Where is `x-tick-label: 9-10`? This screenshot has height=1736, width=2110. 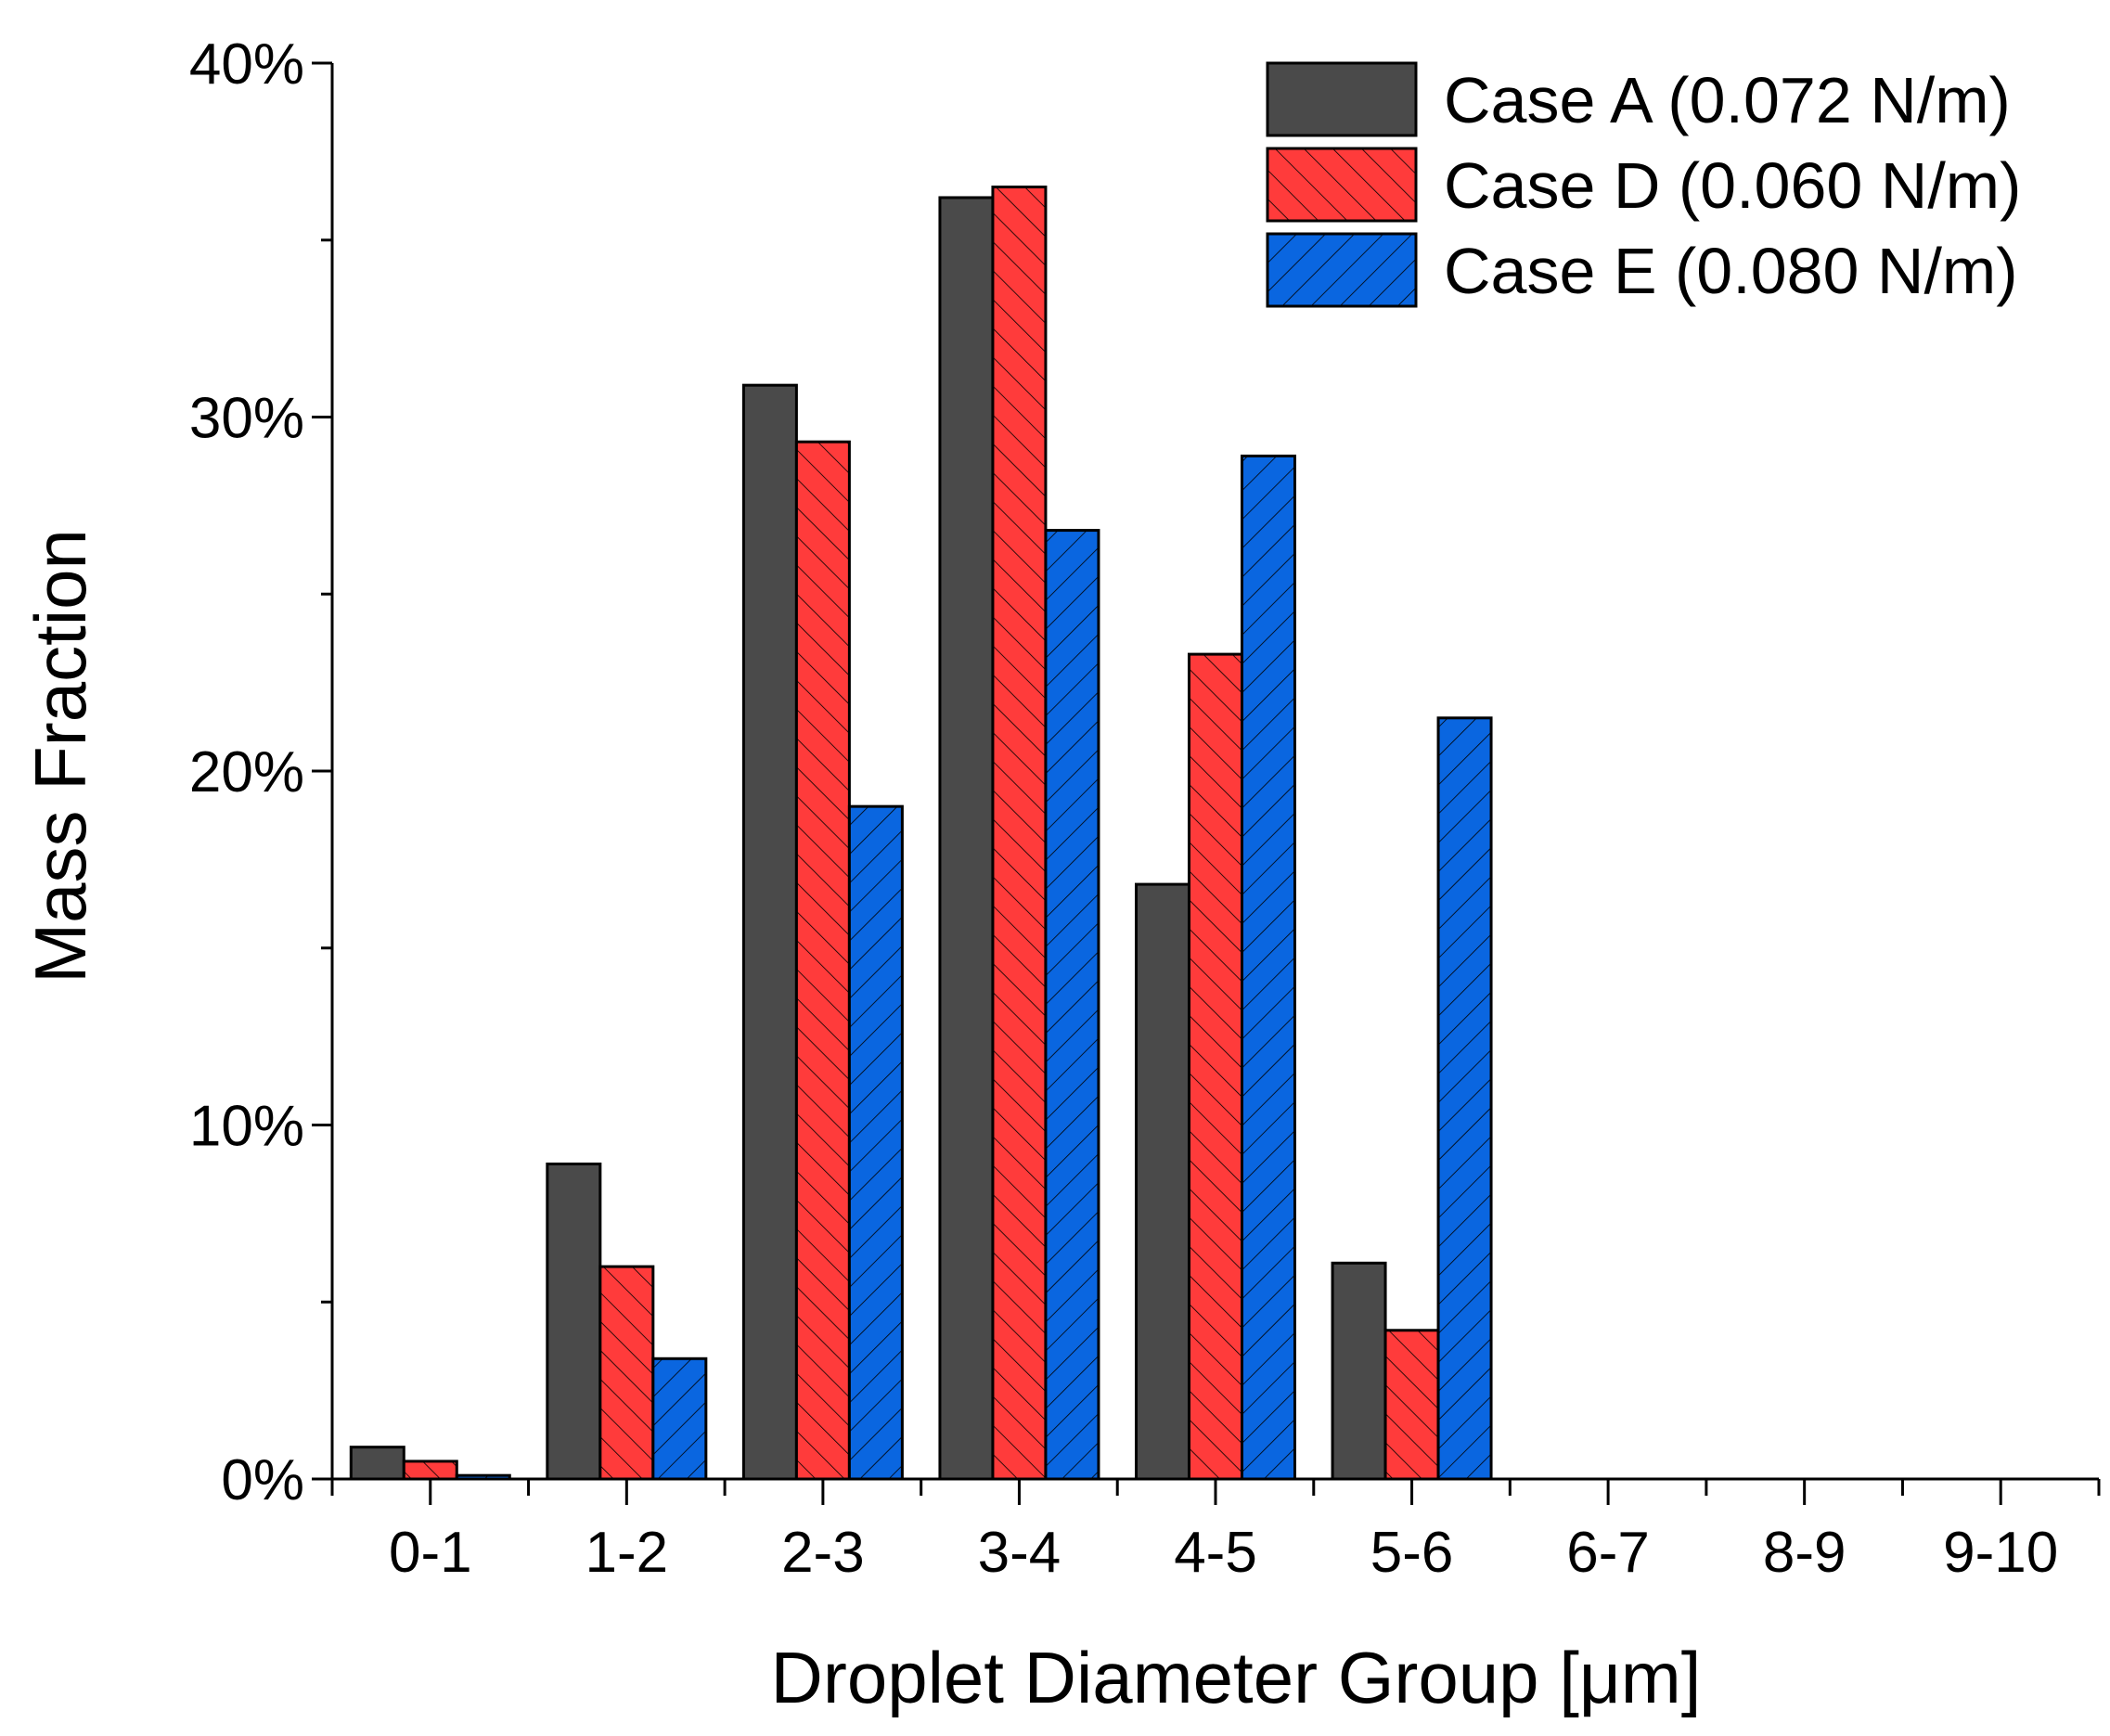
x-tick-label: 9-10 is located at coordinates (2000, 1553).